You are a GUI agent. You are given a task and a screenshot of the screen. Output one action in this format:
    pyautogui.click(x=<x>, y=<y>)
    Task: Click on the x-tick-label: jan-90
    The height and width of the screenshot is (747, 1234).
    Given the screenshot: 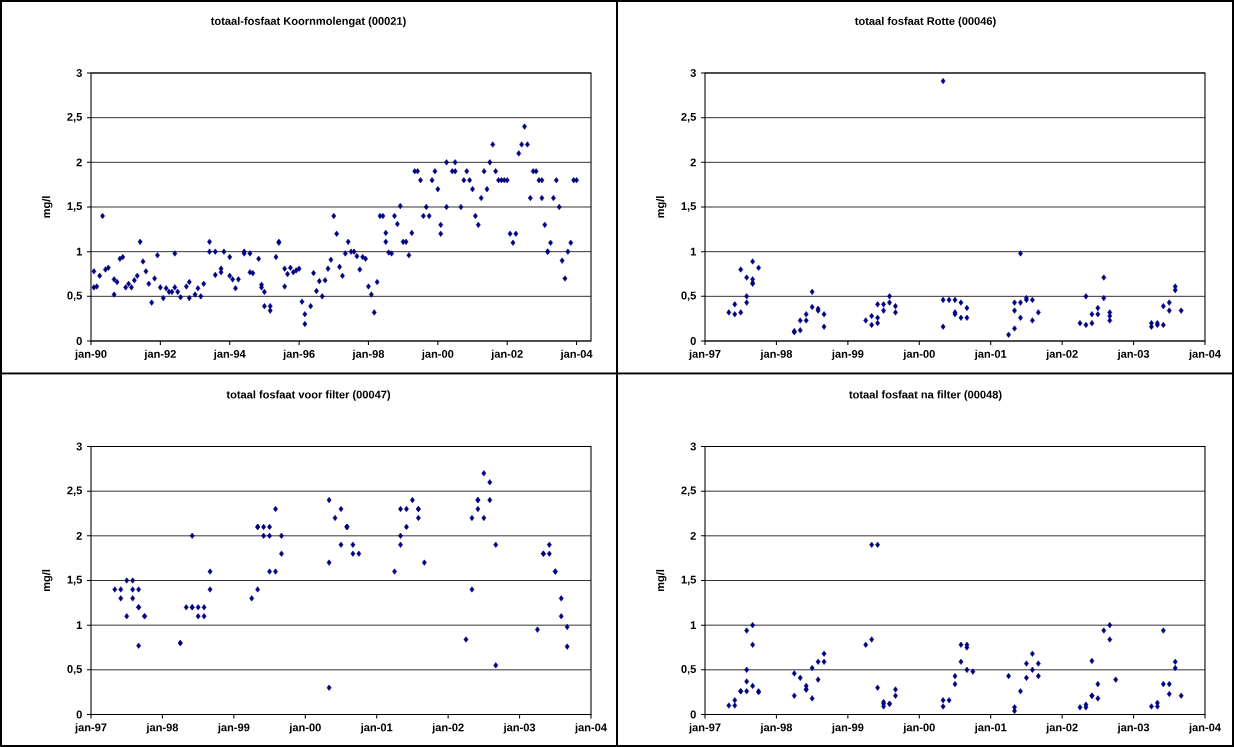 What is the action you would take?
    pyautogui.click(x=90, y=355)
    